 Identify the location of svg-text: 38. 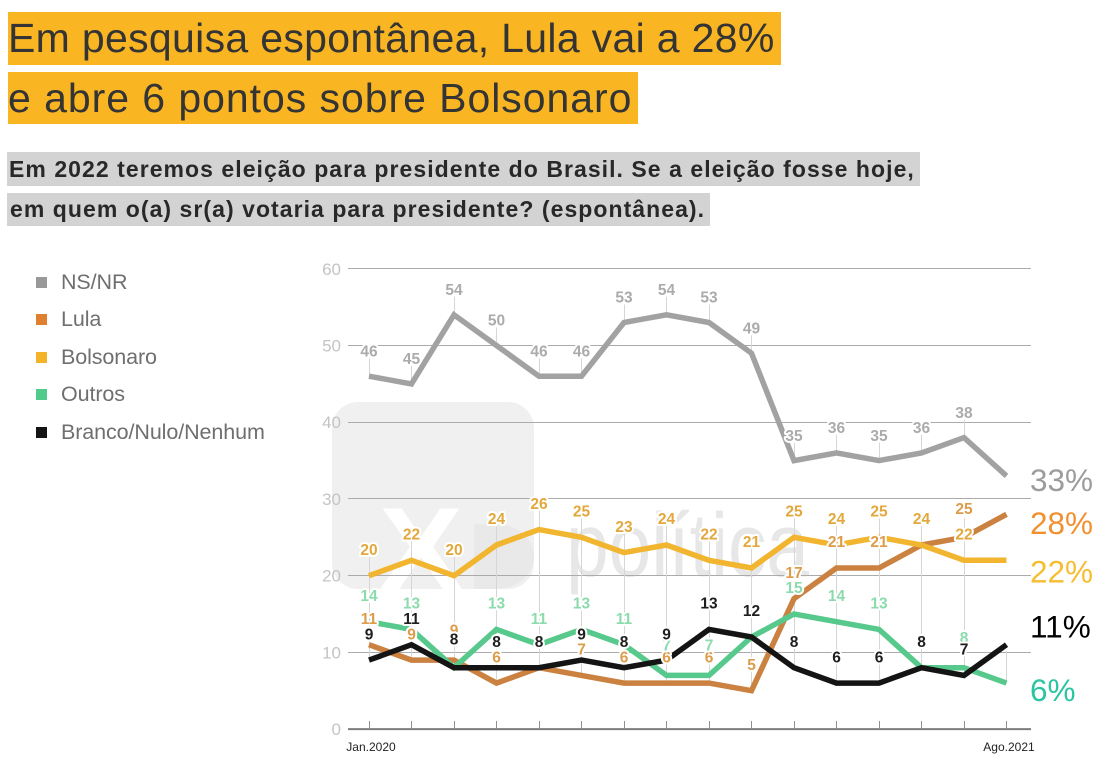
(964, 413).